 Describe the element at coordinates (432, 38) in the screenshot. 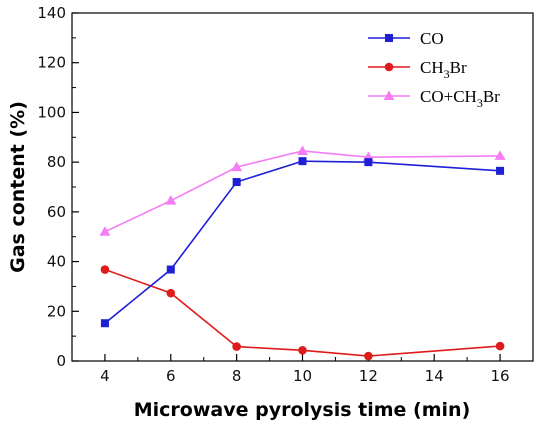

I see `legend-label-CO: CO` at that location.